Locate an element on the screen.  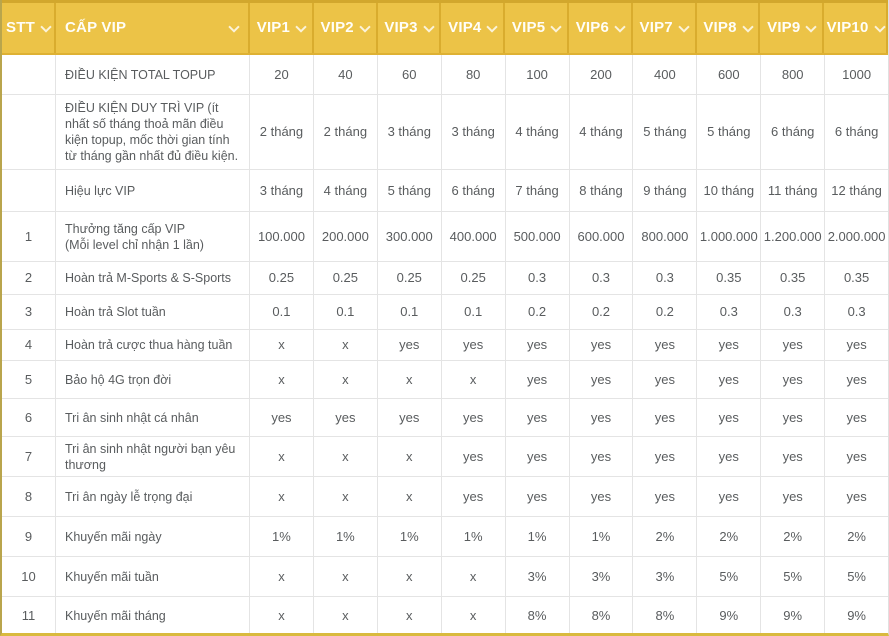
value-cell: 5 tháng is located at coordinates (665, 132).